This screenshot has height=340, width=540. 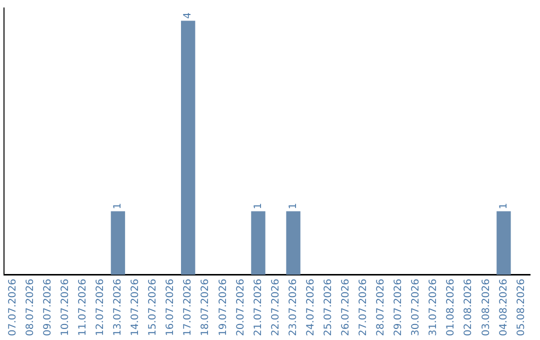 I want to click on x-tick-label: 20.07.2026, so click(x=240, y=307).